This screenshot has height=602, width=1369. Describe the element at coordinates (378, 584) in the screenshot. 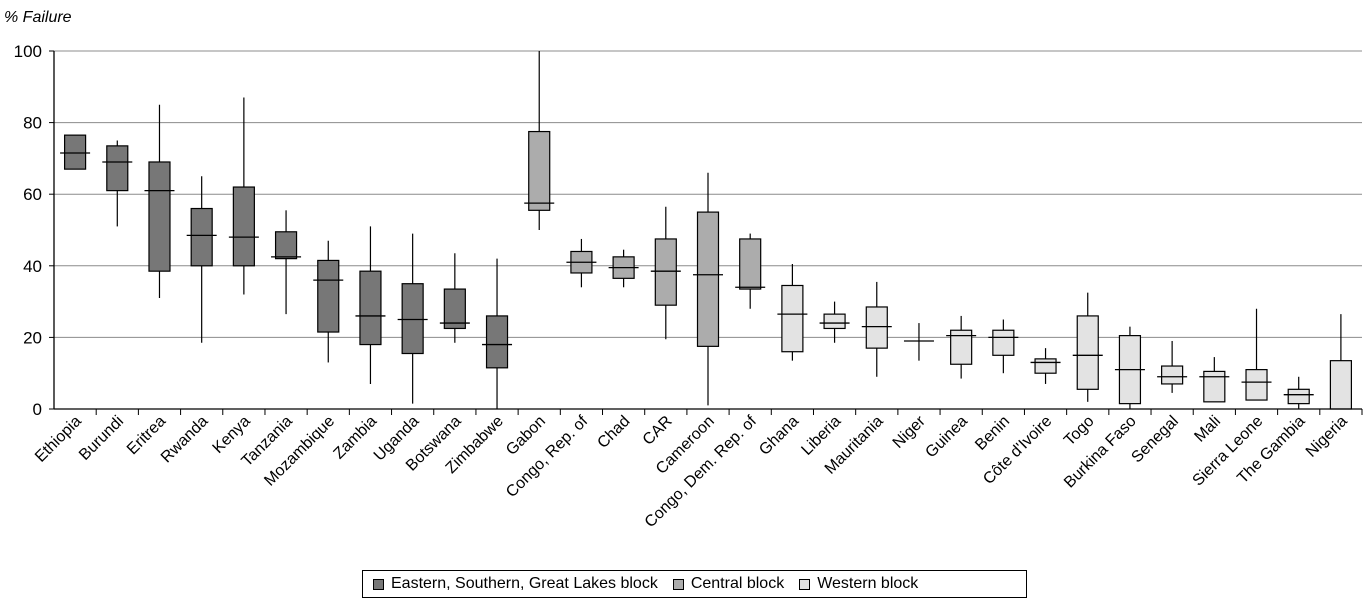

I see `legend-swatch-eastern` at that location.